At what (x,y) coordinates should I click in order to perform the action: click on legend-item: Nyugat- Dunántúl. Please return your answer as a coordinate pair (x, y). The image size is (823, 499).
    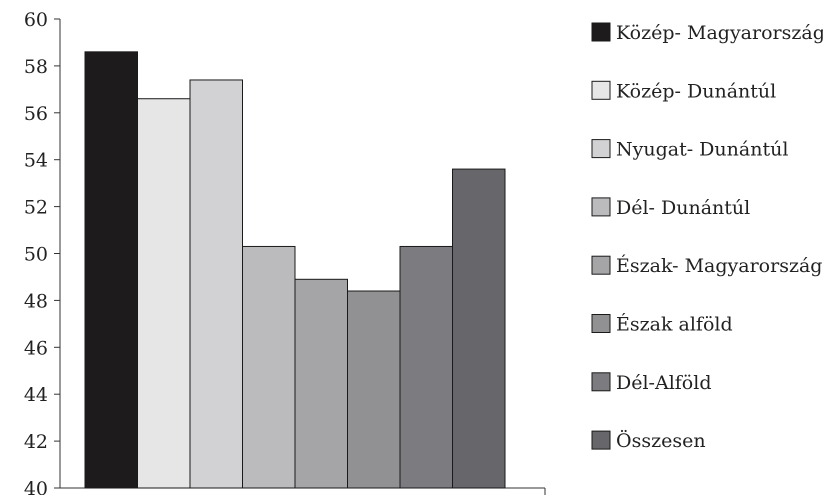
    Looking at the image, I should click on (689, 150).